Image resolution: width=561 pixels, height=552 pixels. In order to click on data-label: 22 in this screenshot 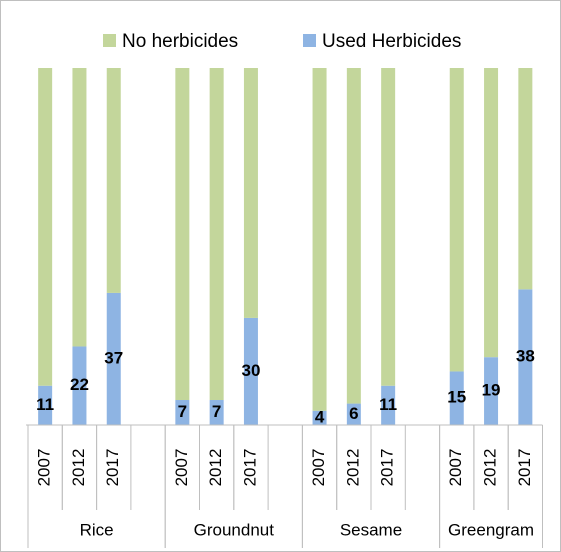, I will do `click(79, 384)`.